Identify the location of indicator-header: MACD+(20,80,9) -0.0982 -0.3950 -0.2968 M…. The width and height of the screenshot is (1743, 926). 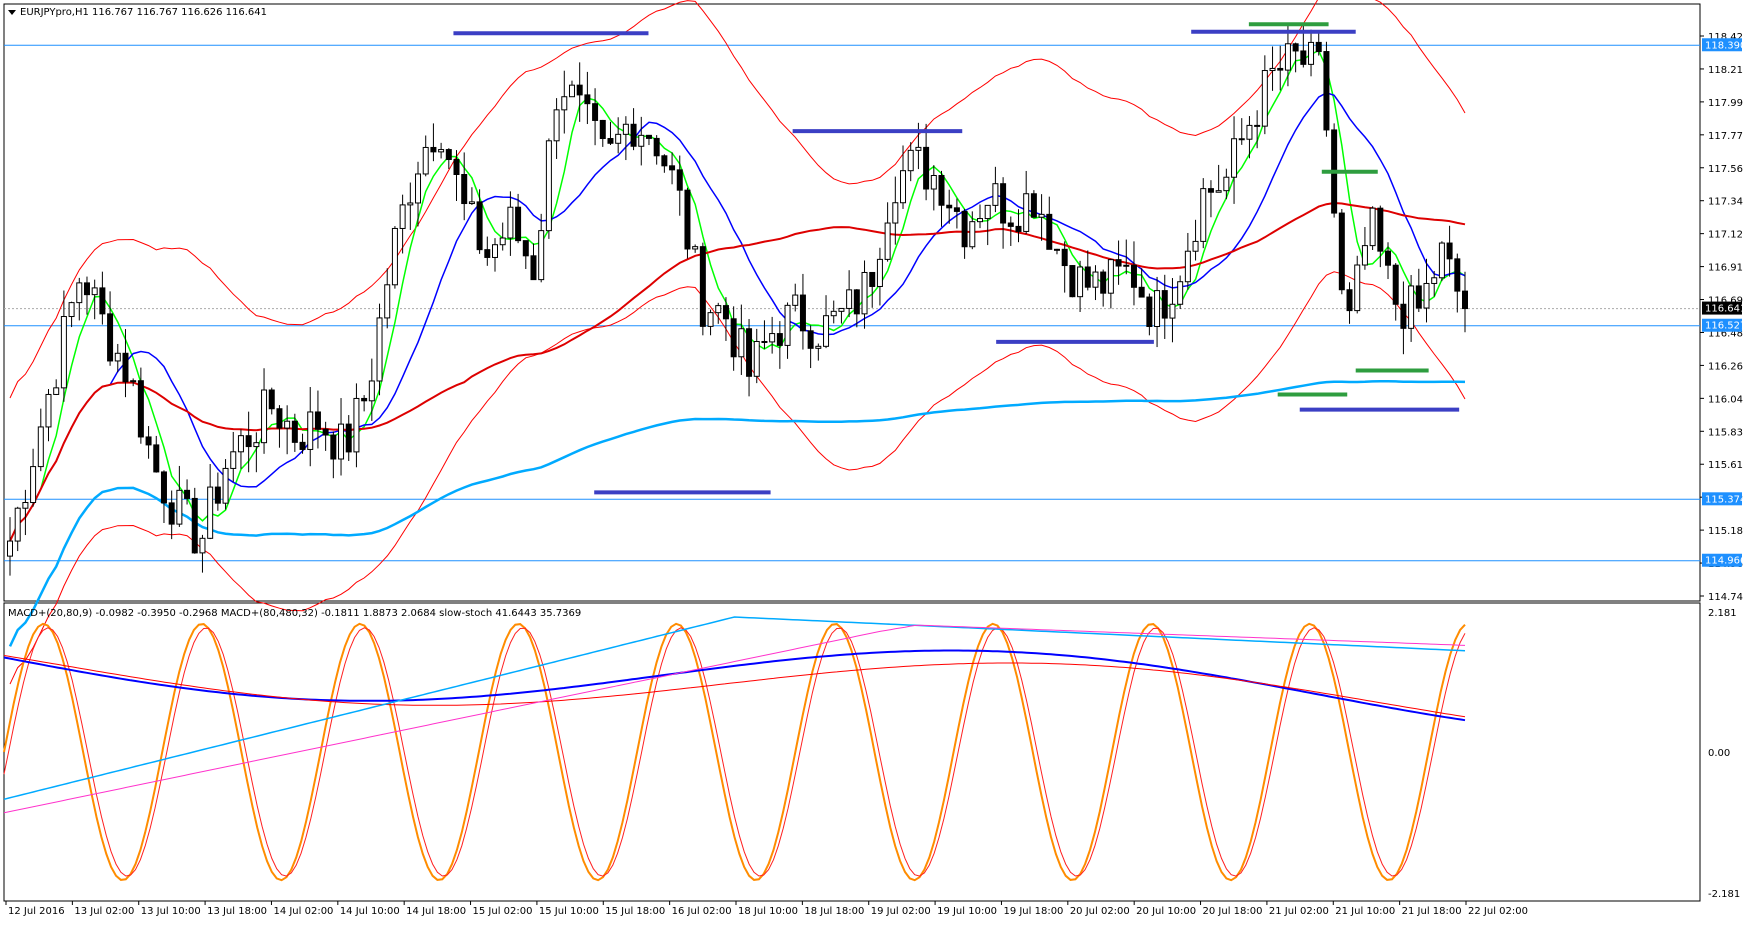
(294, 613).